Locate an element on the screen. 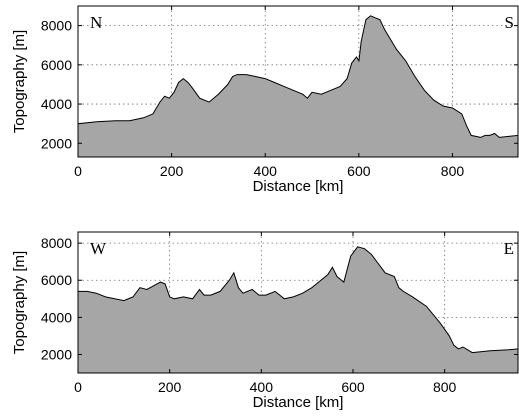  corner-label-west: W is located at coordinates (98, 248).